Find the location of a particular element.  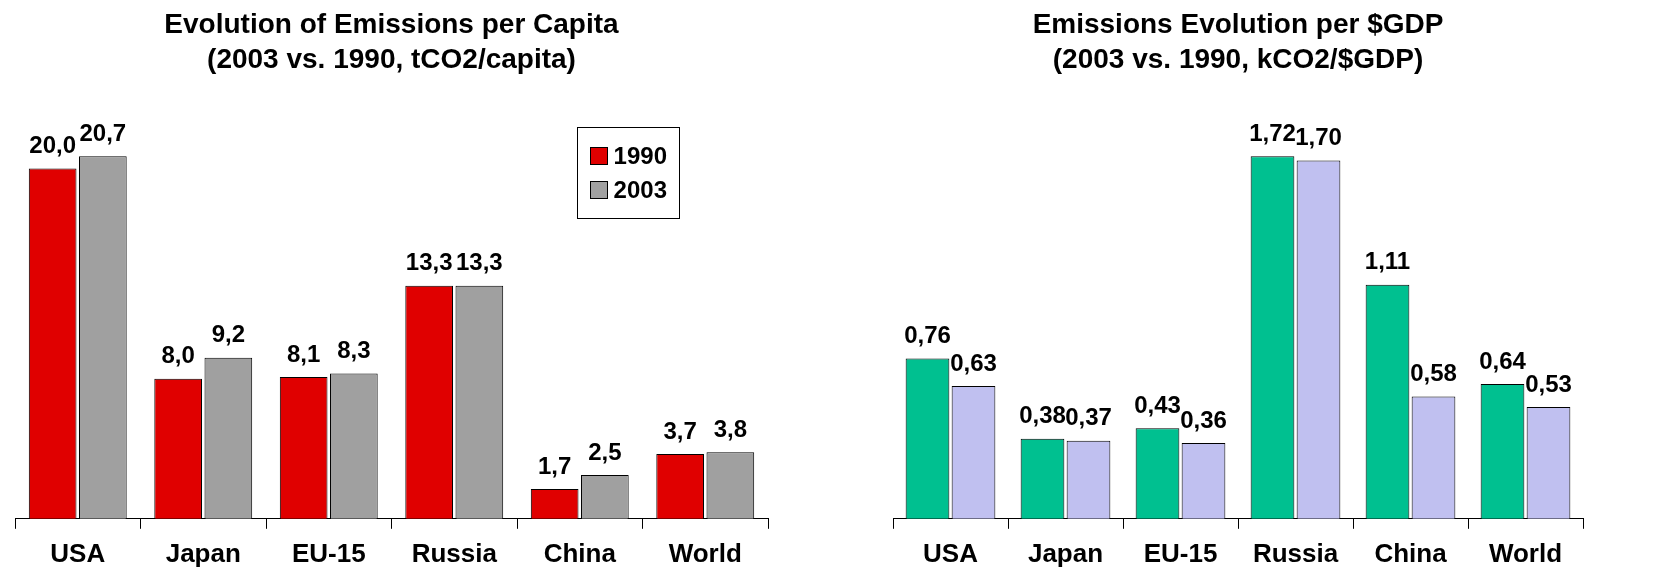

data-label: 1,7 is located at coordinates (554, 465).